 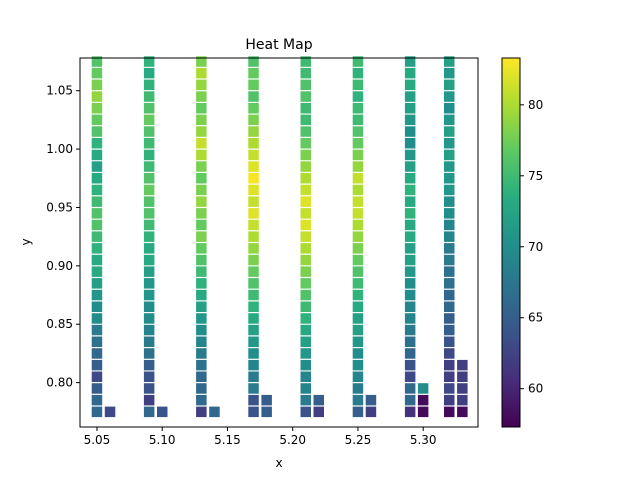 What do you see at coordinates (59, 266) in the screenshot?
I see `y-tick-label-2: 0.90` at bounding box center [59, 266].